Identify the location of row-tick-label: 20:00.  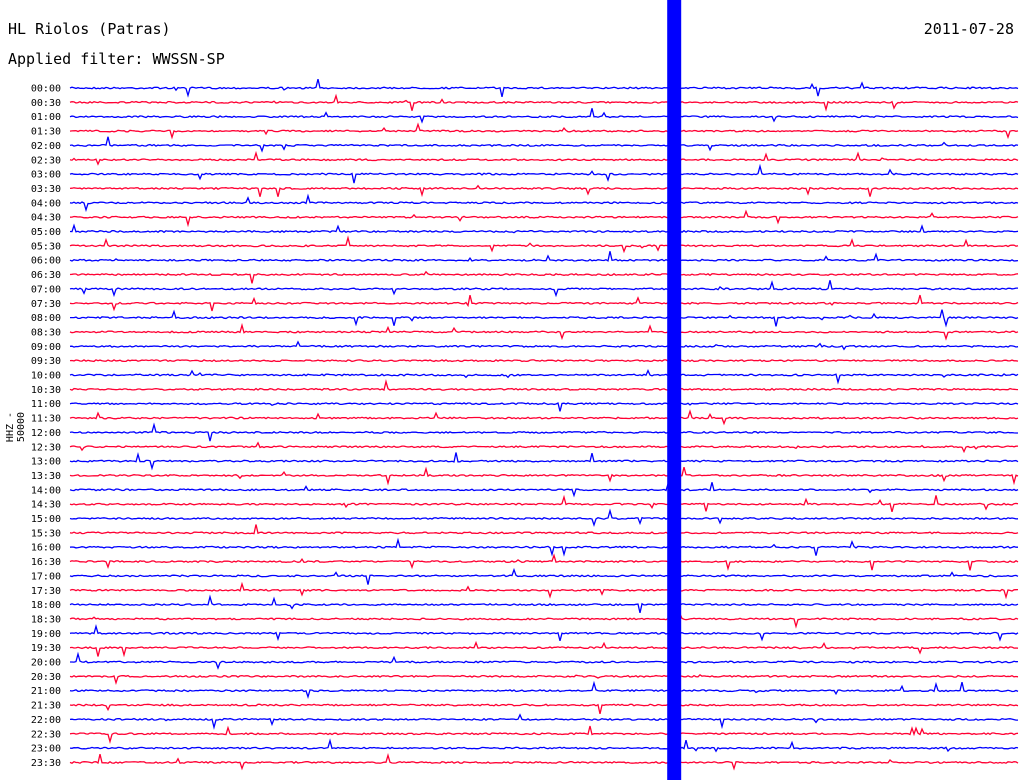
(46, 663).